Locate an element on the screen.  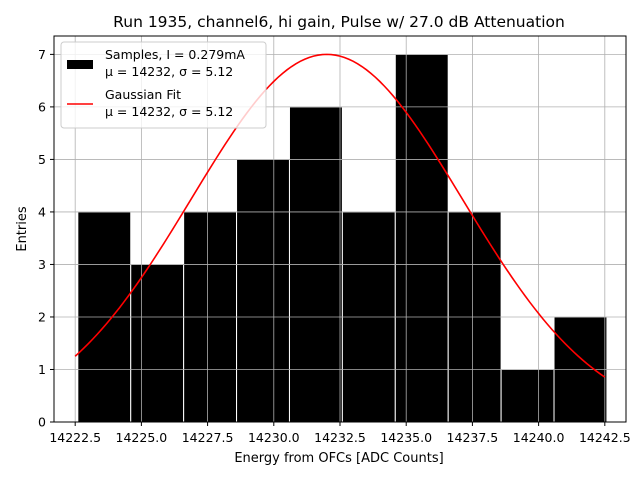
y-tick-label: 4 is located at coordinates (42, 211).